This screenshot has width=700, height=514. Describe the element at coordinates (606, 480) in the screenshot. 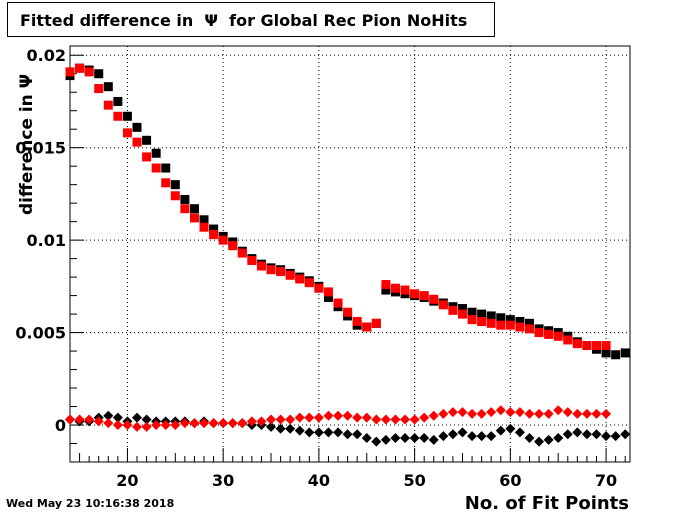

I see `x-tick-label: 70` at that location.